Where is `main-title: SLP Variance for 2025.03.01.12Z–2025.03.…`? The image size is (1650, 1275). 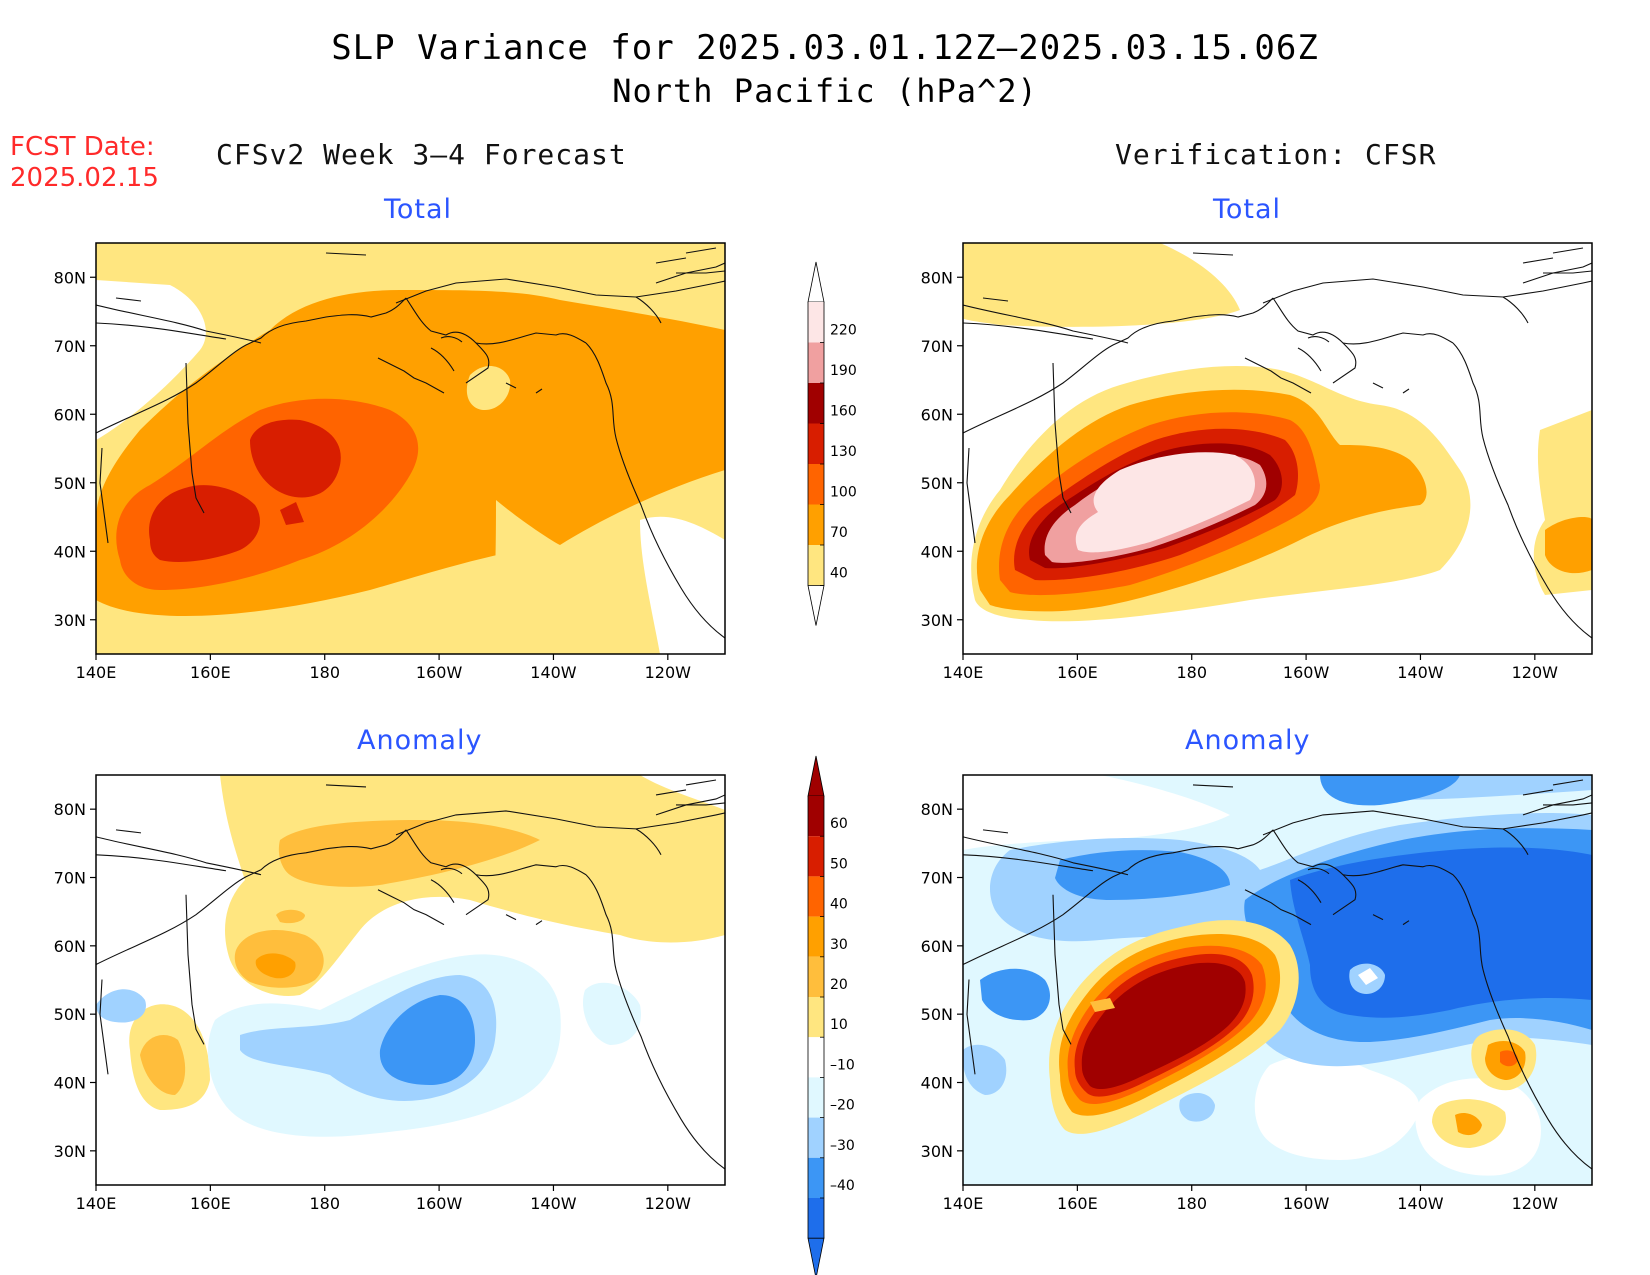
main-title: SLP Variance for 2025.03.01.12Z–2025.03.… is located at coordinates (825, 48).